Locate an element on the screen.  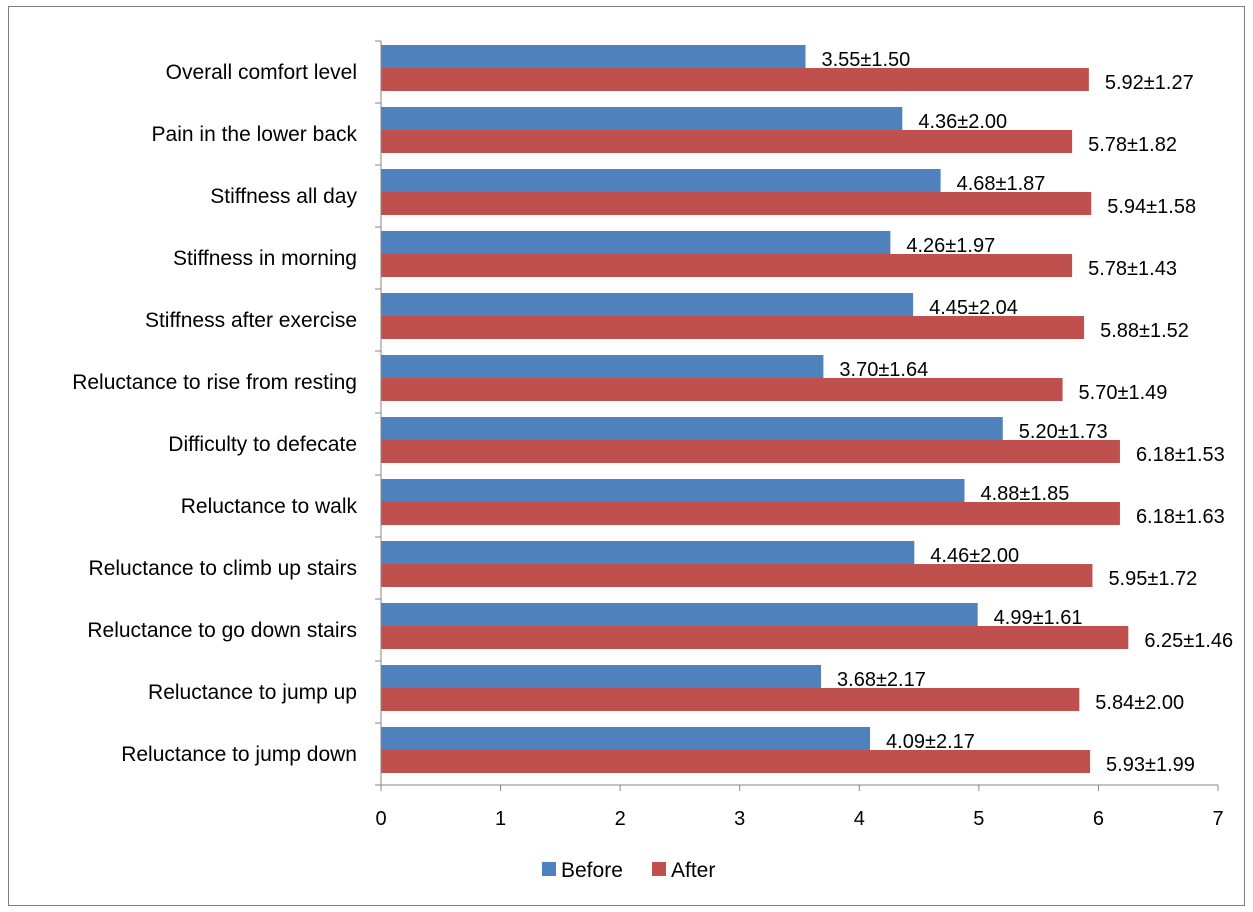
data-label-before: 4.46±2.00 is located at coordinates (974, 556).